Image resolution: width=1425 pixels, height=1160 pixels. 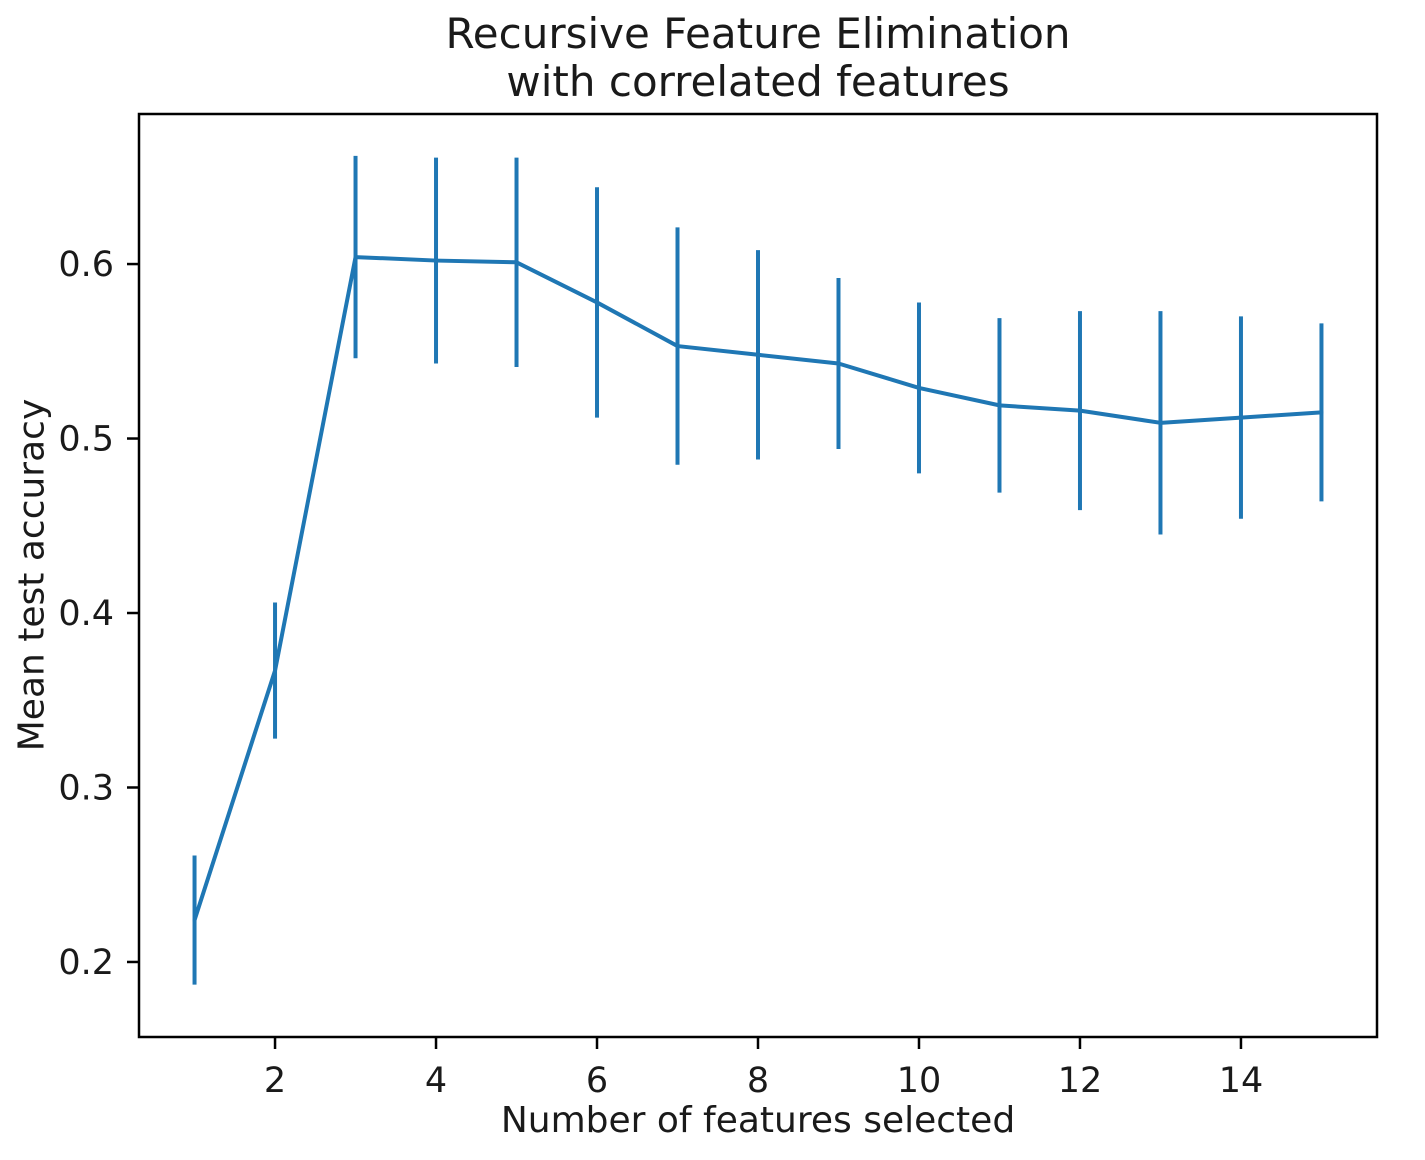 I want to click on x-tick-label: 8, so click(x=758, y=1081).